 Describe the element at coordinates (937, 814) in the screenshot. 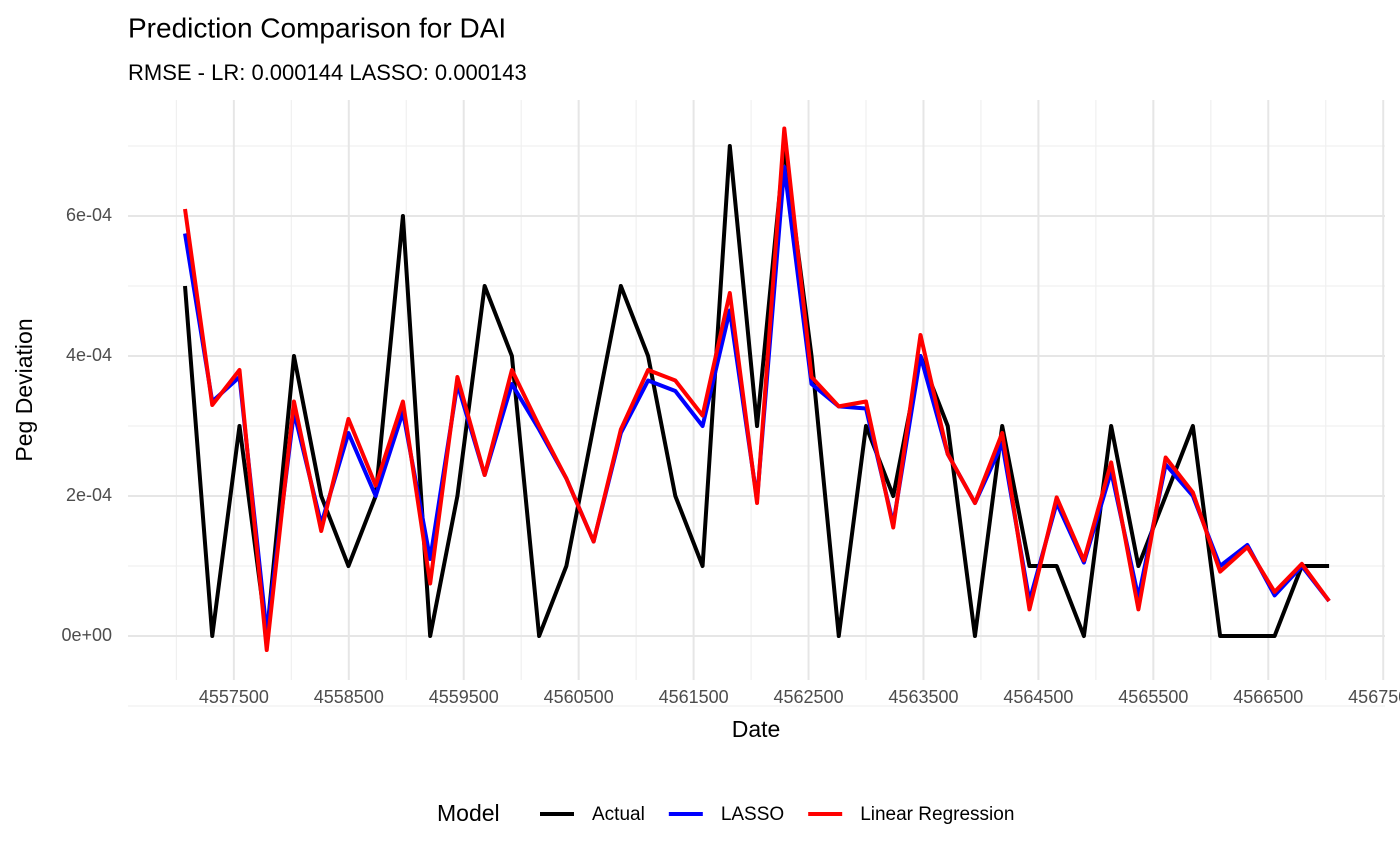

I see `legend-label: Linear Regression` at that location.